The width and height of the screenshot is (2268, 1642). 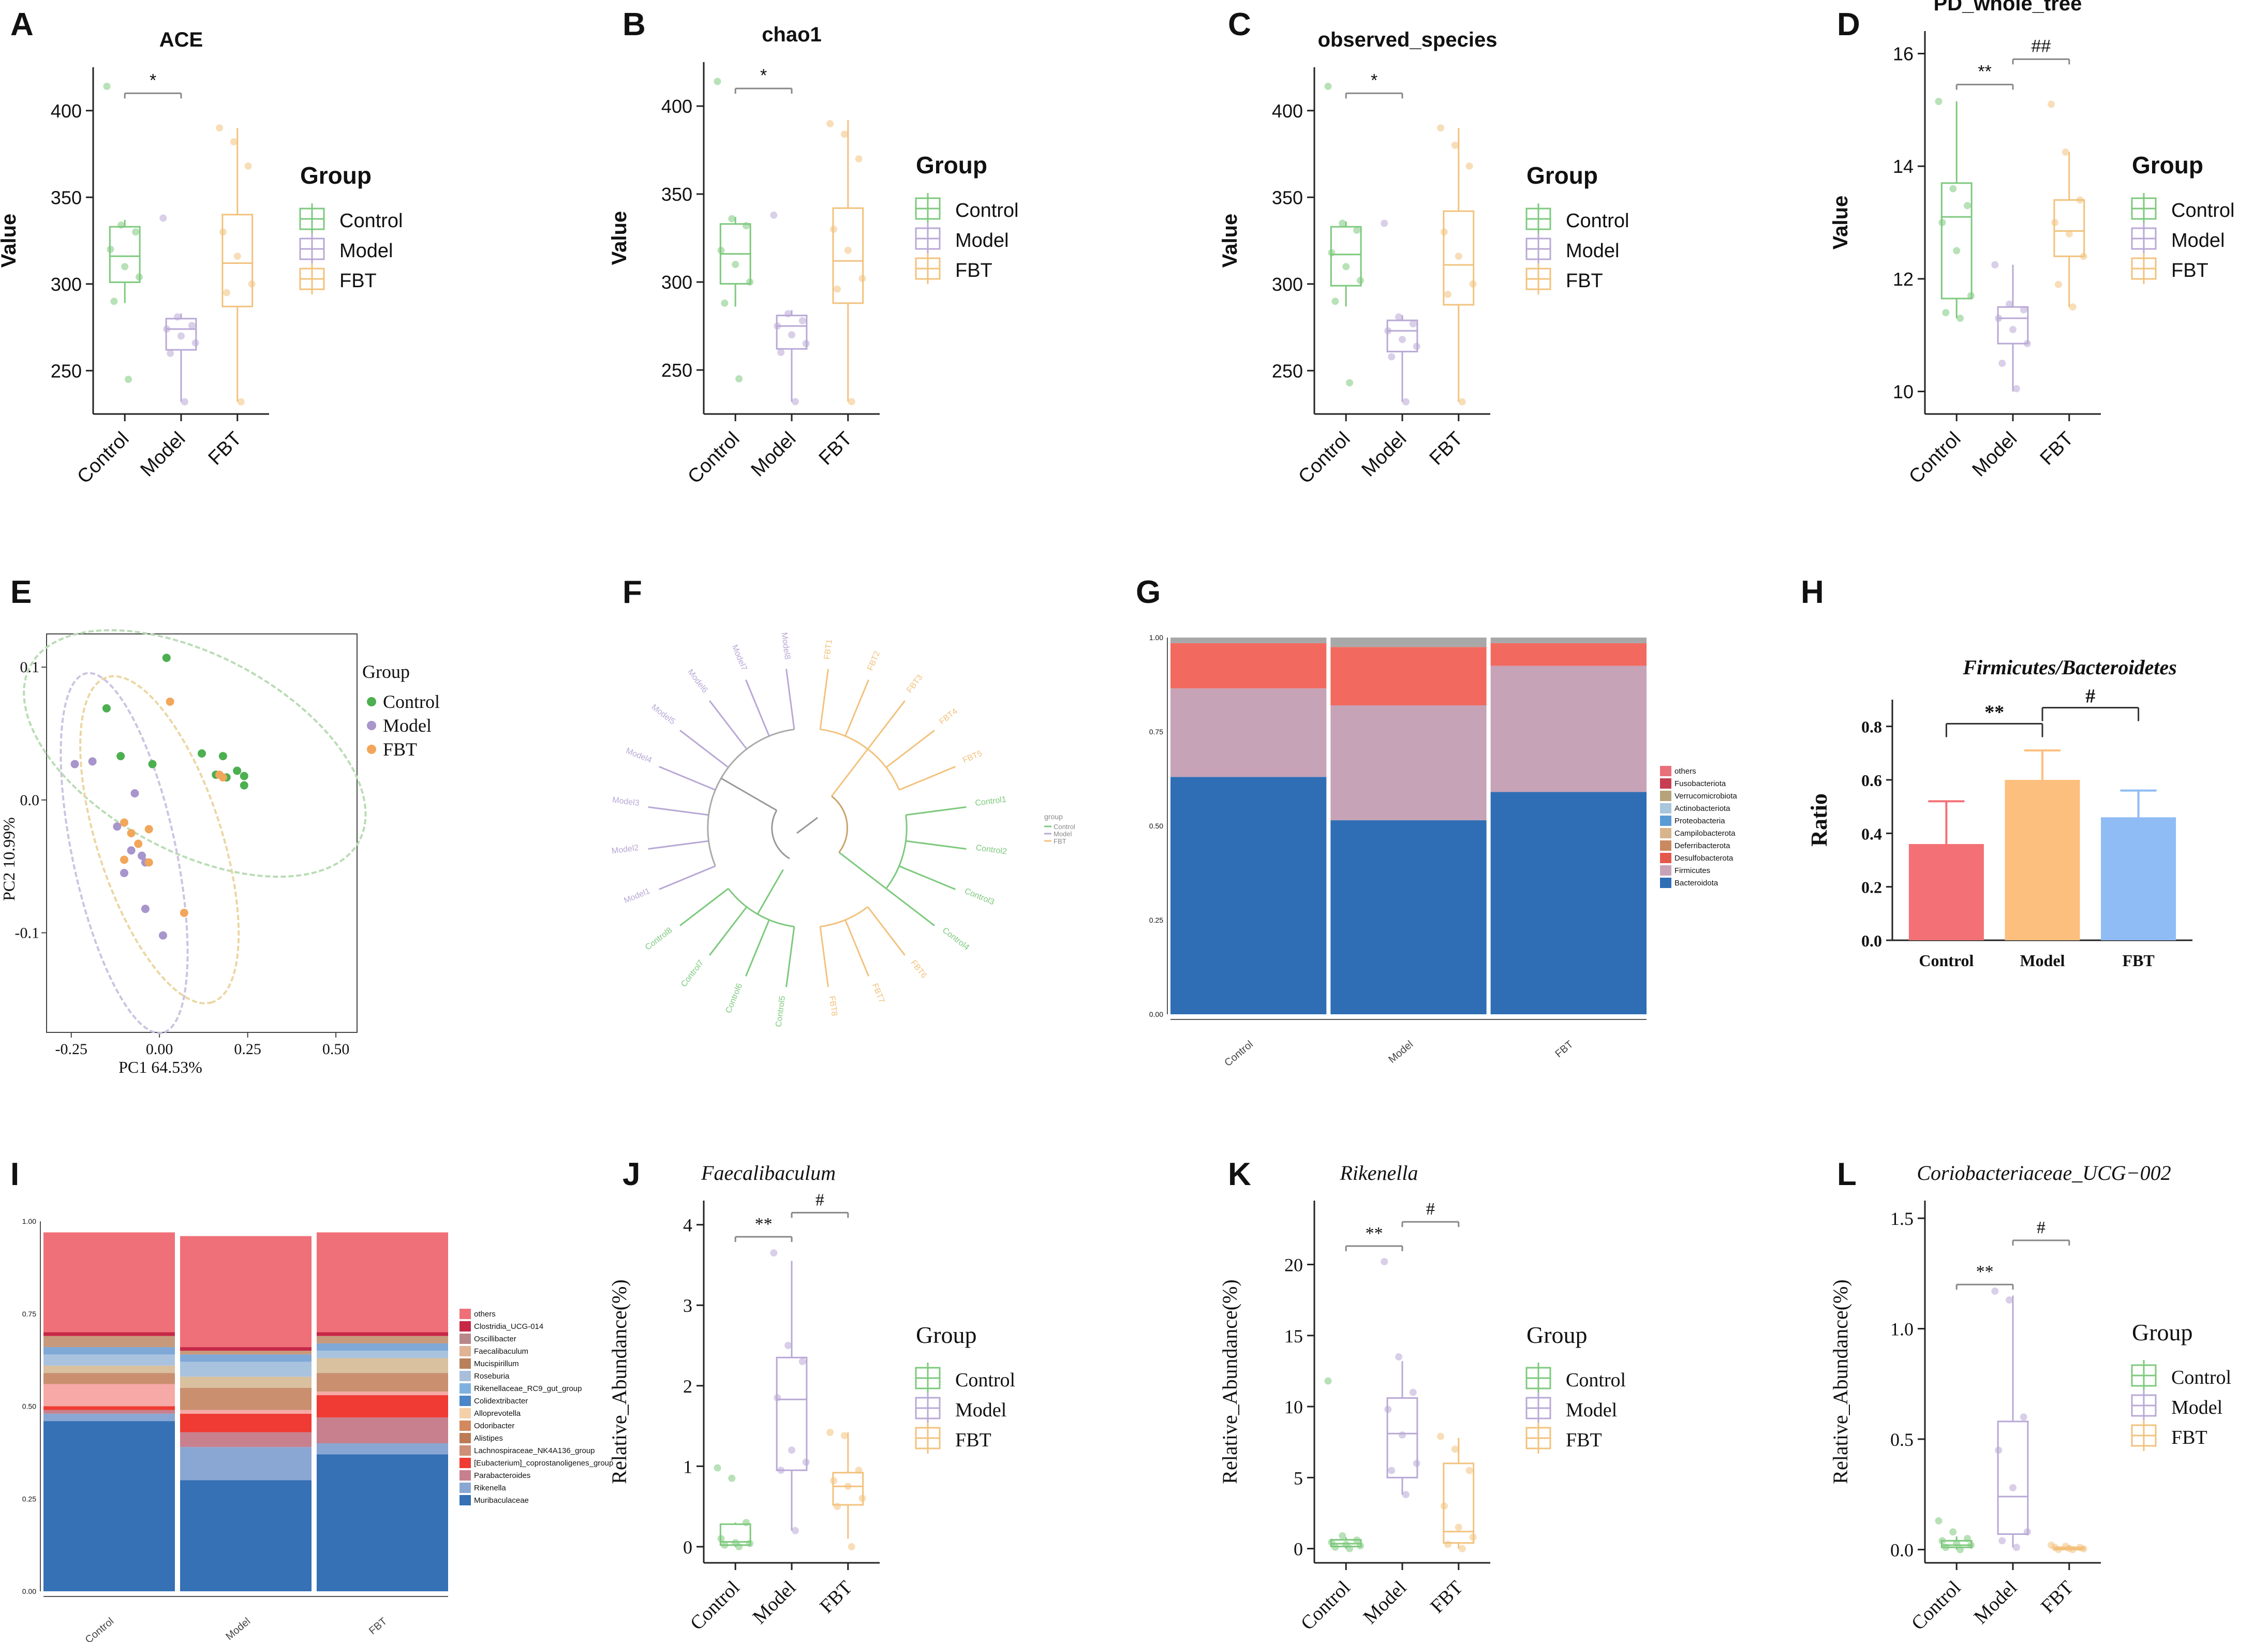 I want to click on y-tick-label: 0, so click(x=687, y=1547).